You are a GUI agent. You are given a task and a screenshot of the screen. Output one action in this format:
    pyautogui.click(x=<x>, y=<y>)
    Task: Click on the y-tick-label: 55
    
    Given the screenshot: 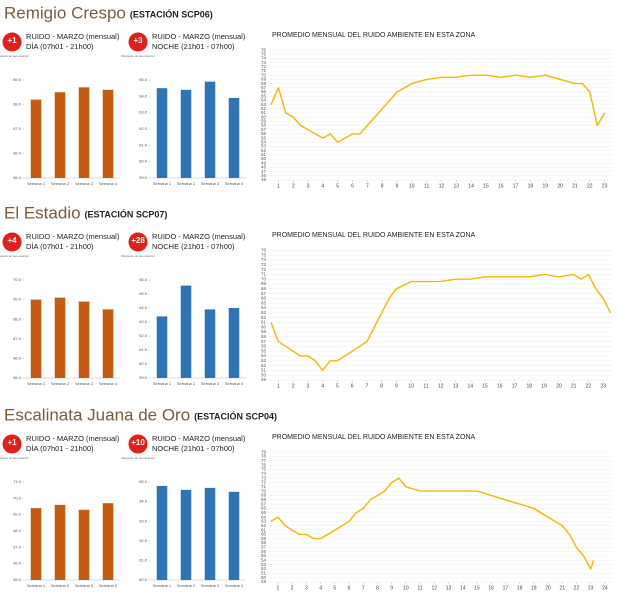 What is the action you would take?
    pyautogui.click(x=264, y=137)
    